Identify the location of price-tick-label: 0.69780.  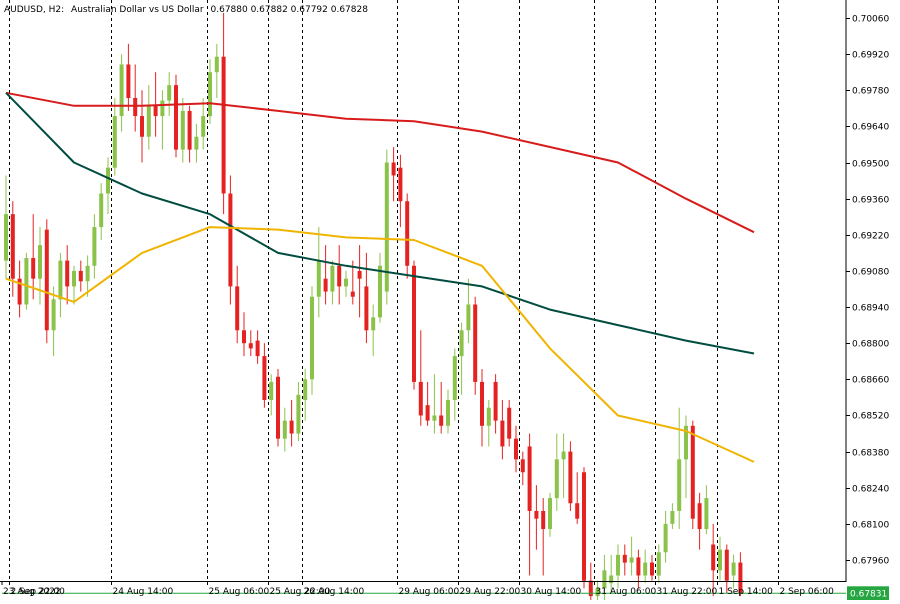
(870, 92).